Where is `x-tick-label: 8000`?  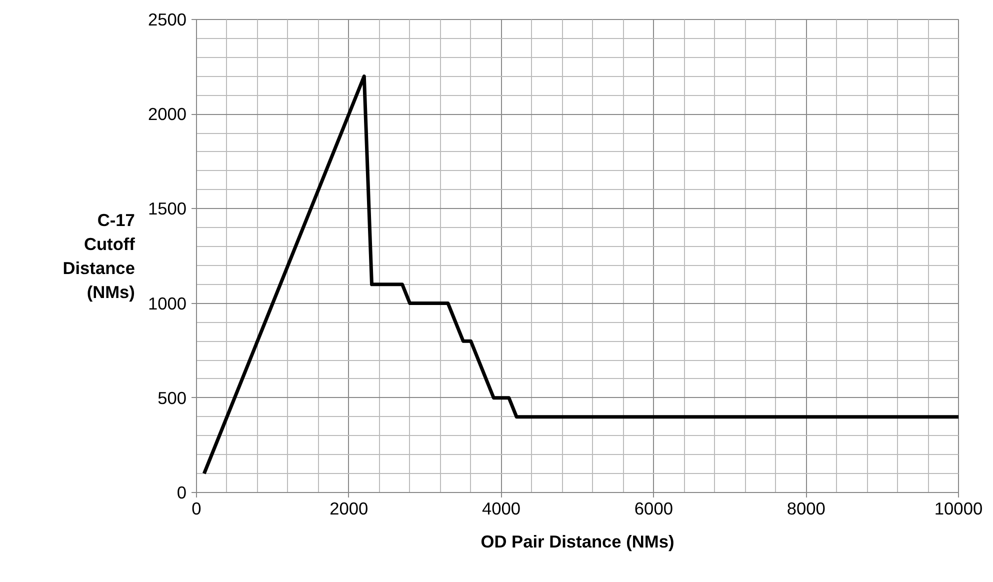
x-tick-label: 8000 is located at coordinates (806, 508).